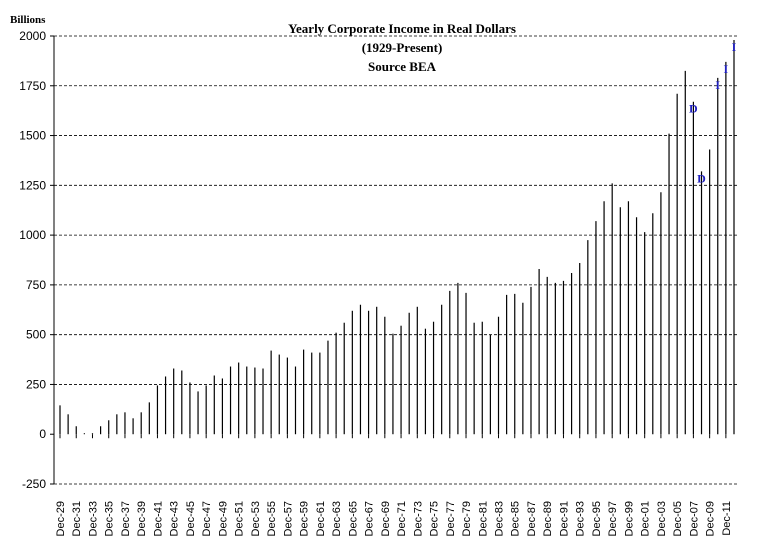  I want to click on x-tick-label: Dec-33, so click(93, 518).